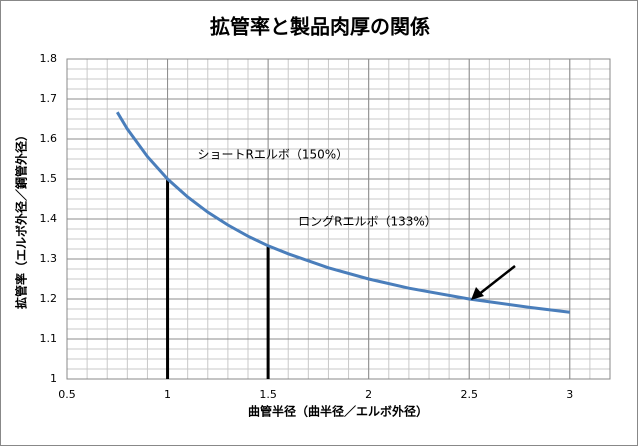  Describe the element at coordinates (367, 221) in the screenshot. I see `annotation-label: ロングRエルボ（133%）` at that location.